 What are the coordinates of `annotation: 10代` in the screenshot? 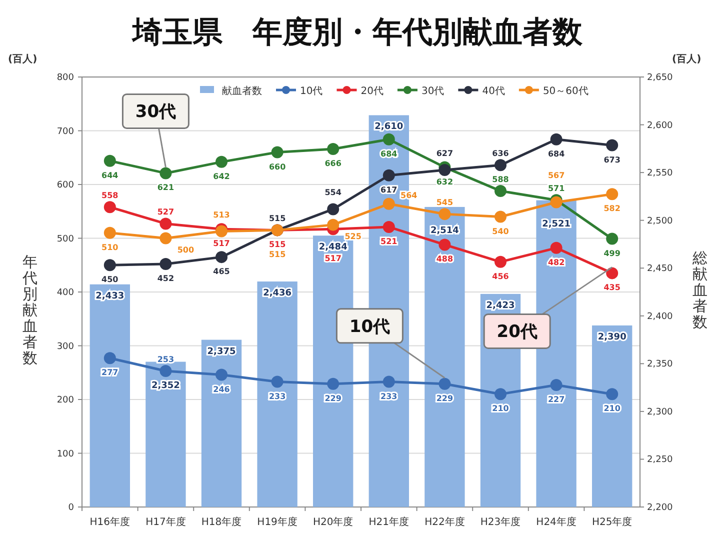 It's located at (369, 326).